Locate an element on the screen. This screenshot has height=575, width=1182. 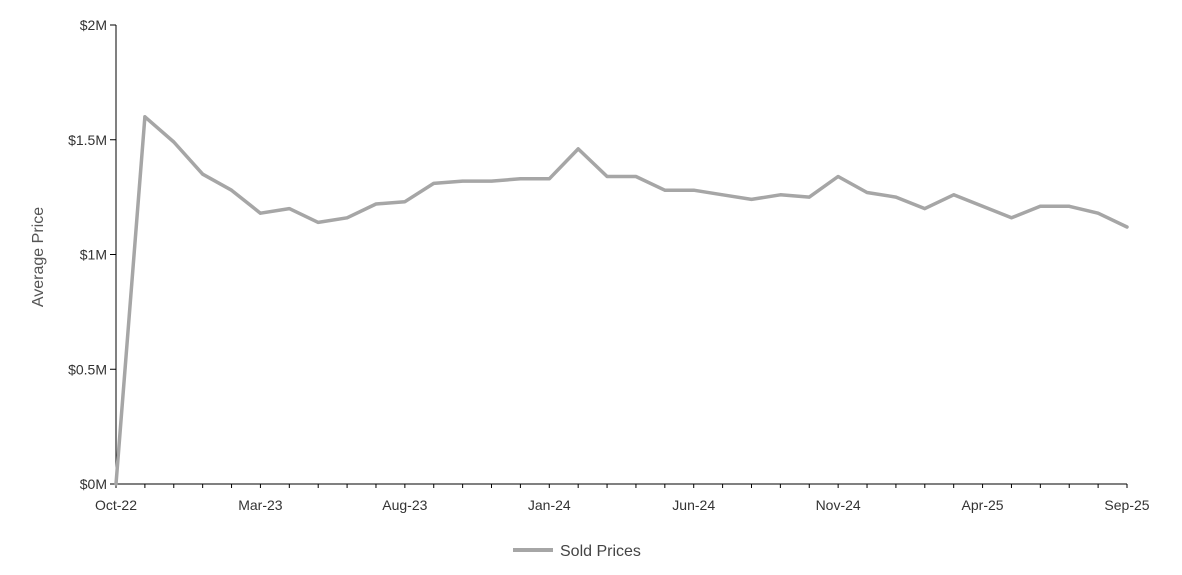
legend: Sold Prices is located at coordinates (577, 551).